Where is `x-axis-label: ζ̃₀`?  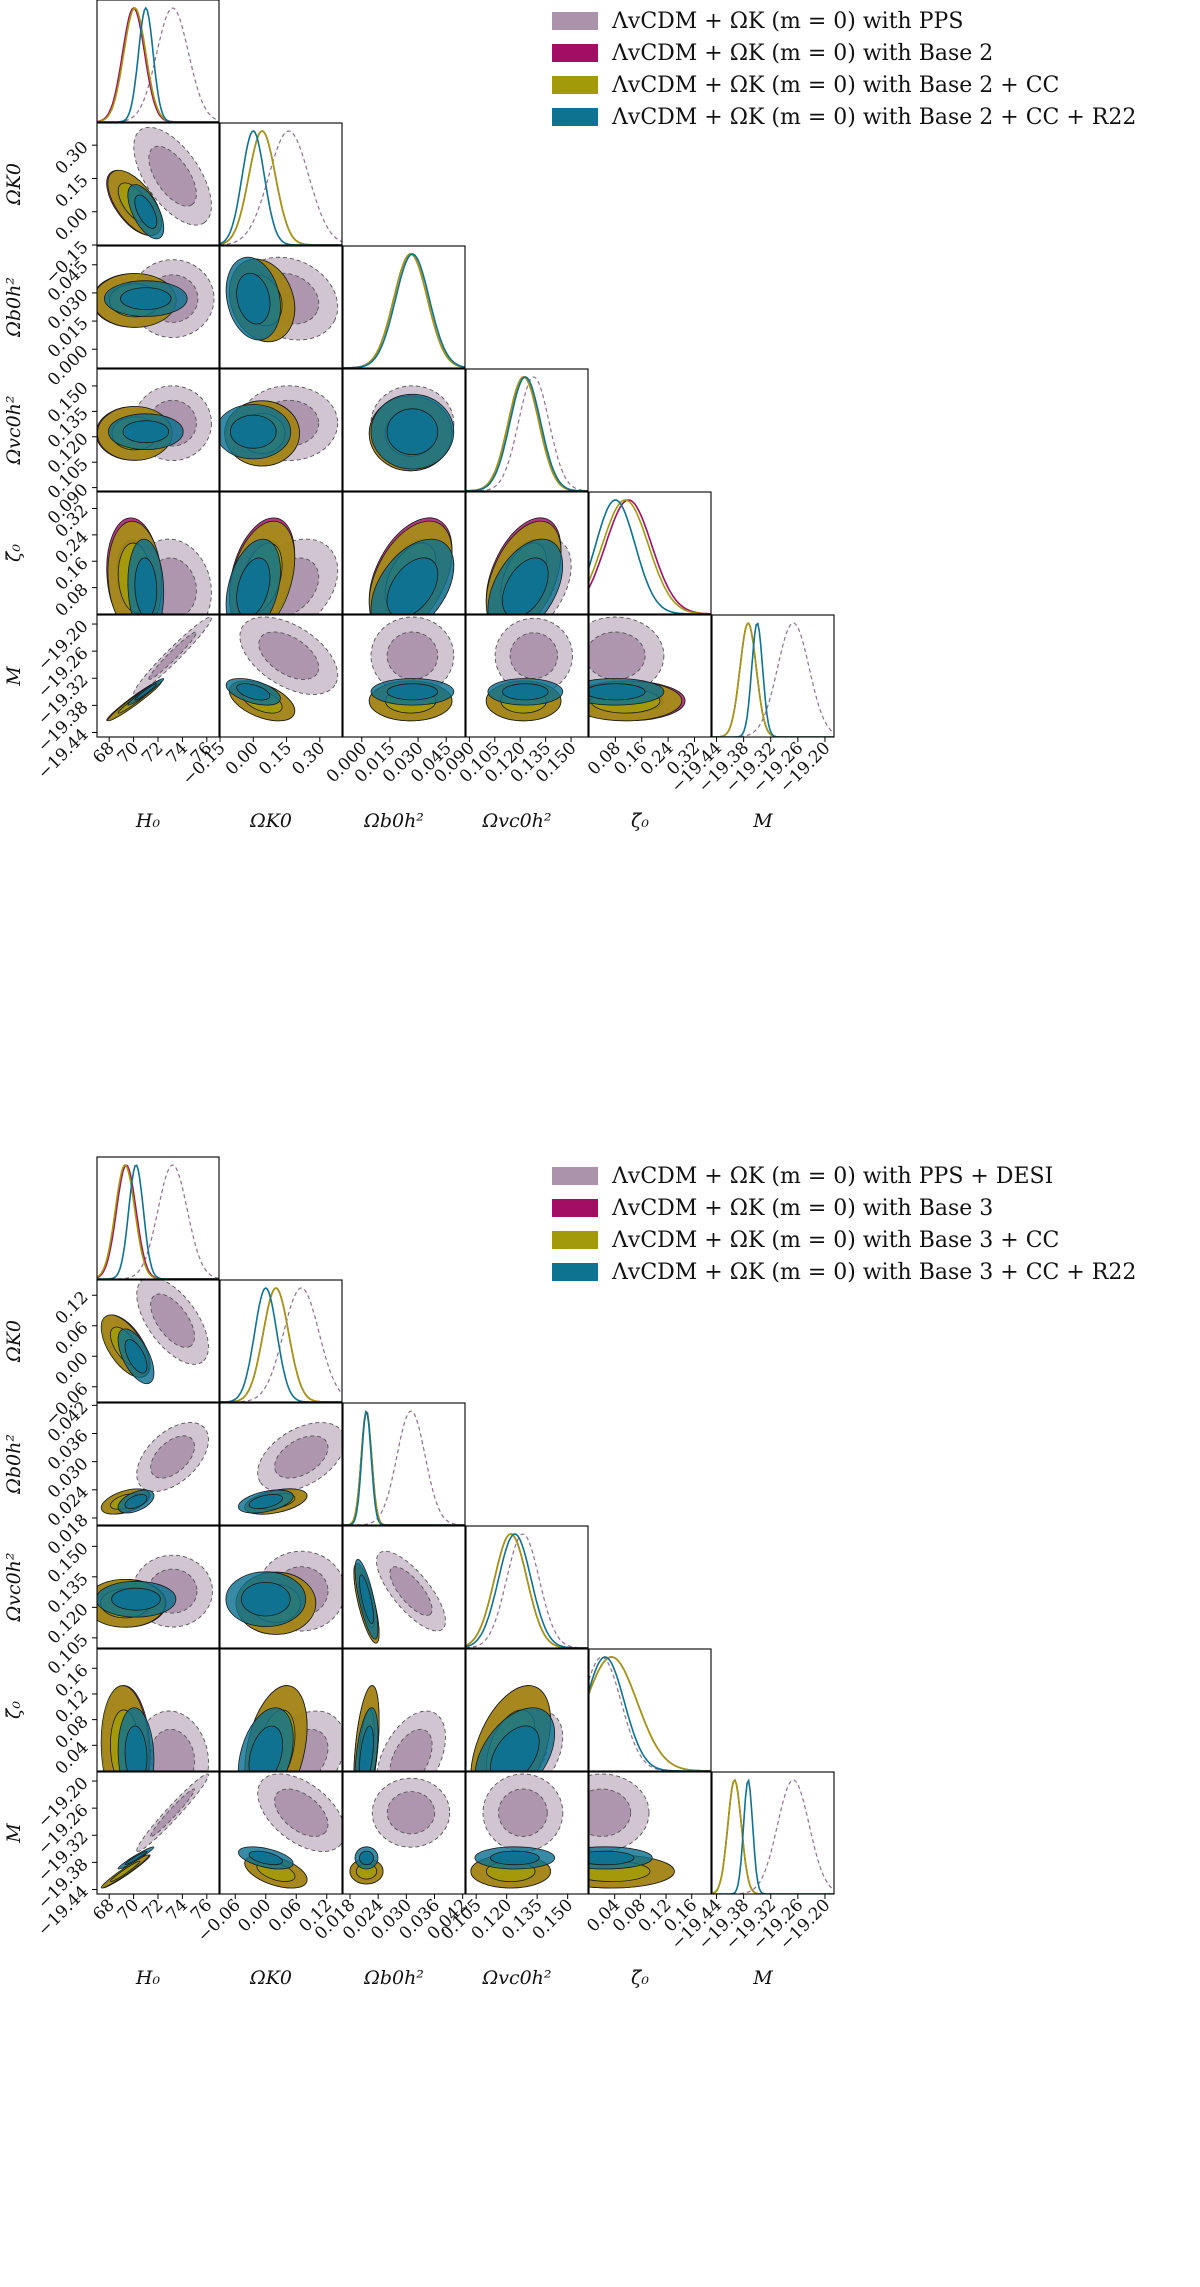 x-axis-label: ζ̃₀ is located at coordinates (640, 1978).